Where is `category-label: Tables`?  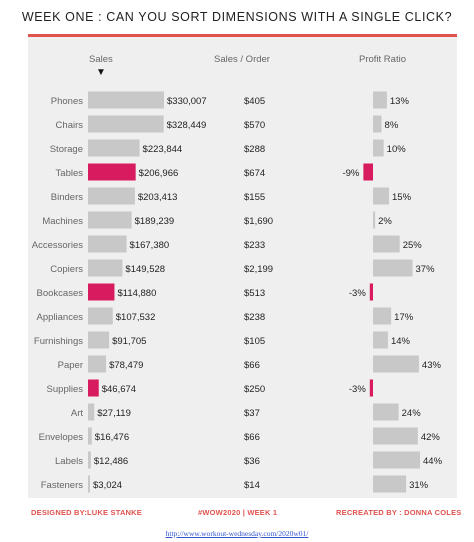
category-label: Tables is located at coordinates (70, 173).